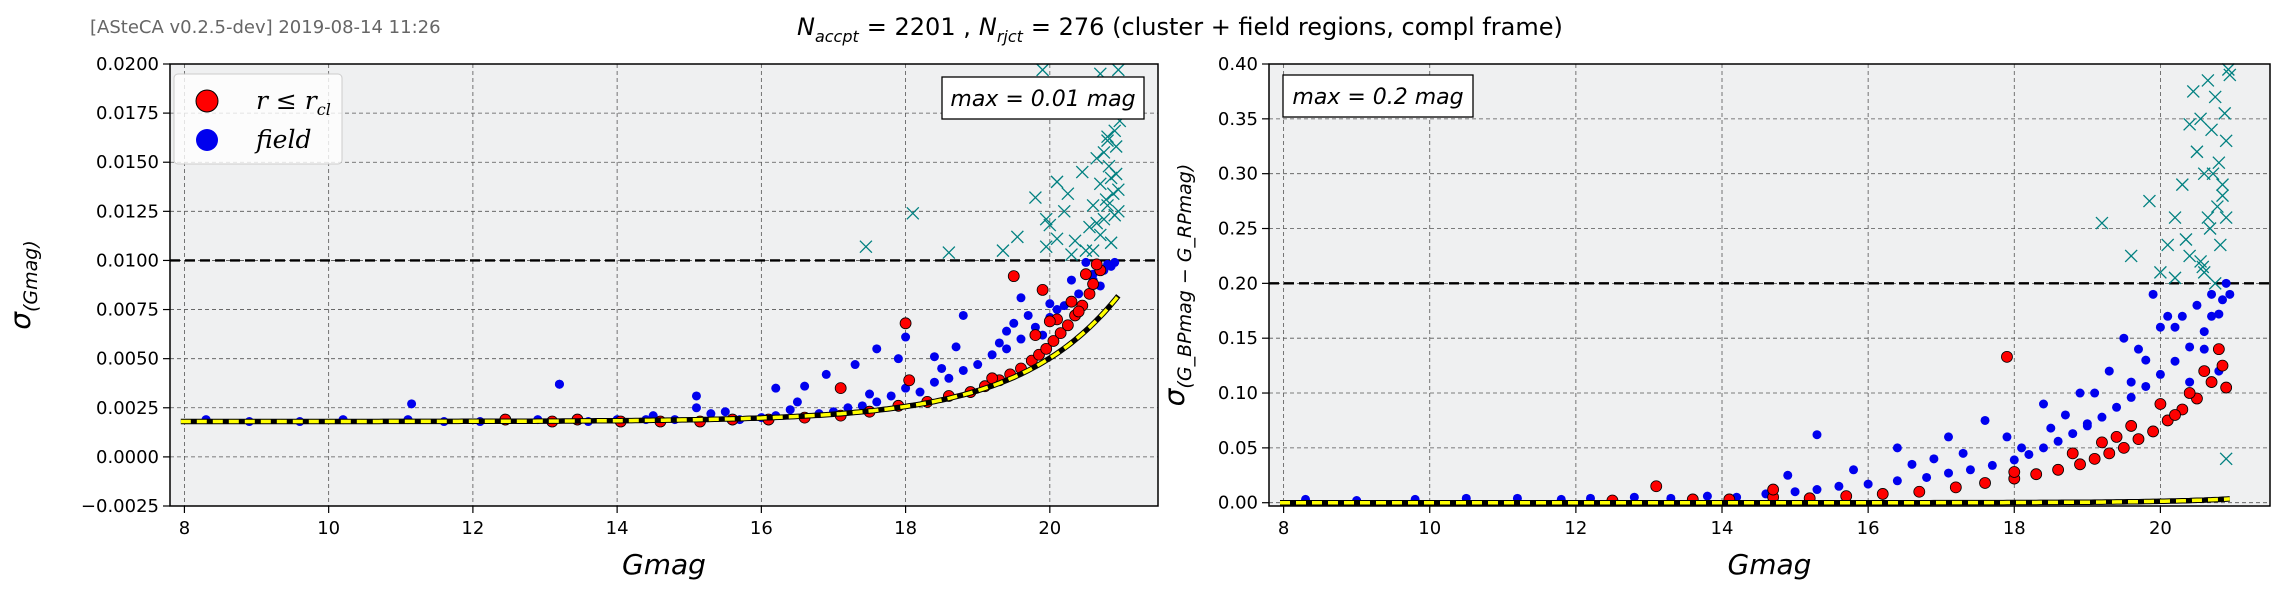 The height and width of the screenshot is (596, 2285). I want to click on right-max-box: max = 0.2 mag, so click(1378, 96).